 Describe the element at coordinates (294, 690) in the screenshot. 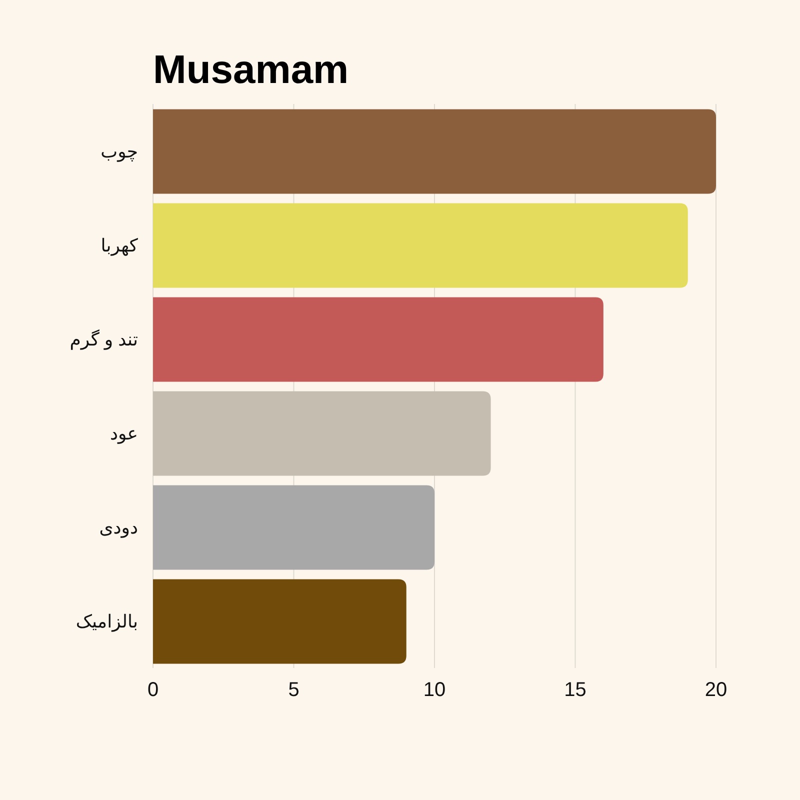

I see `x-tick-label: 5` at that location.